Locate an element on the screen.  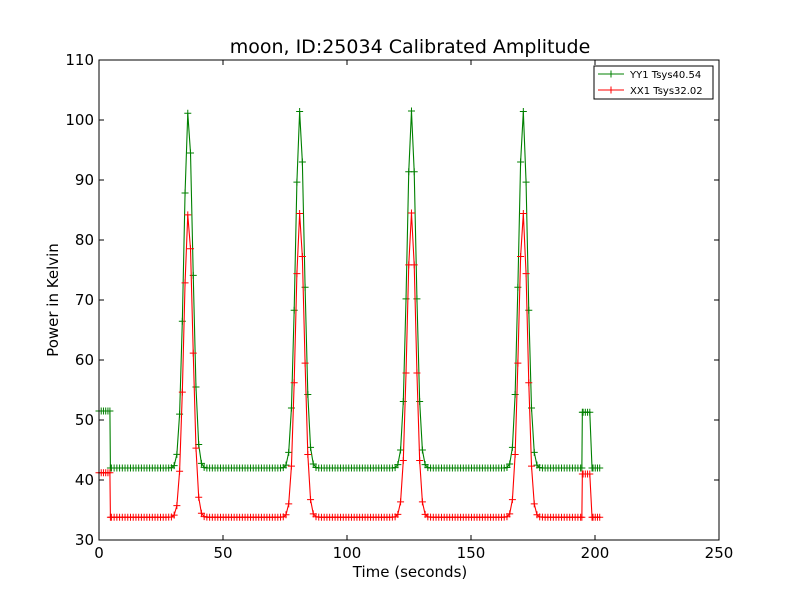
y-tick-label: 40 is located at coordinates (84, 480).